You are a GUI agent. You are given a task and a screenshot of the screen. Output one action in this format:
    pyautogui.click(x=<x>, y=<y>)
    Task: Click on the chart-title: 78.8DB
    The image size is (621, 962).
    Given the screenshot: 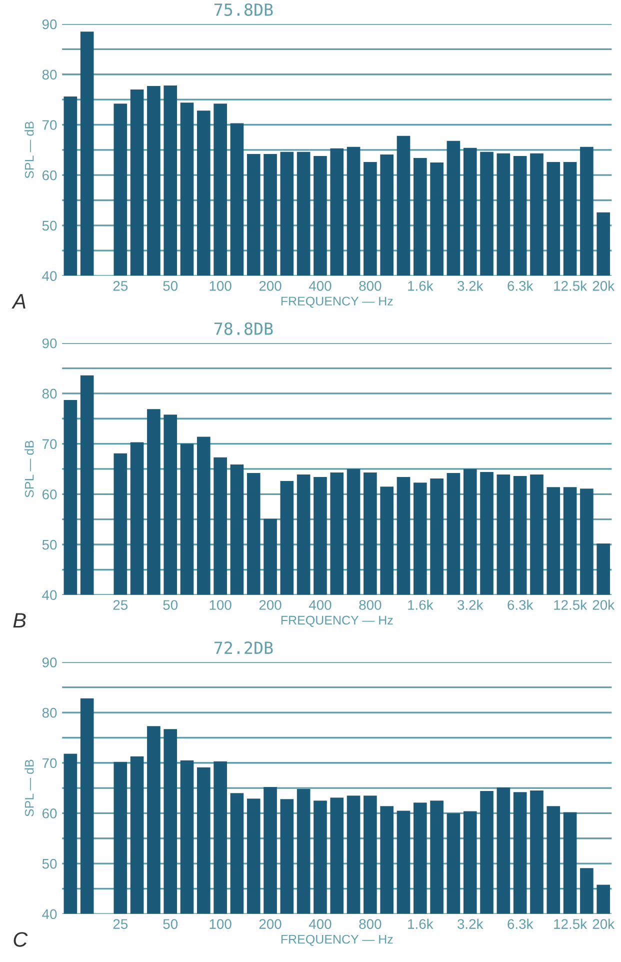 What is the action you would take?
    pyautogui.click(x=243, y=329)
    